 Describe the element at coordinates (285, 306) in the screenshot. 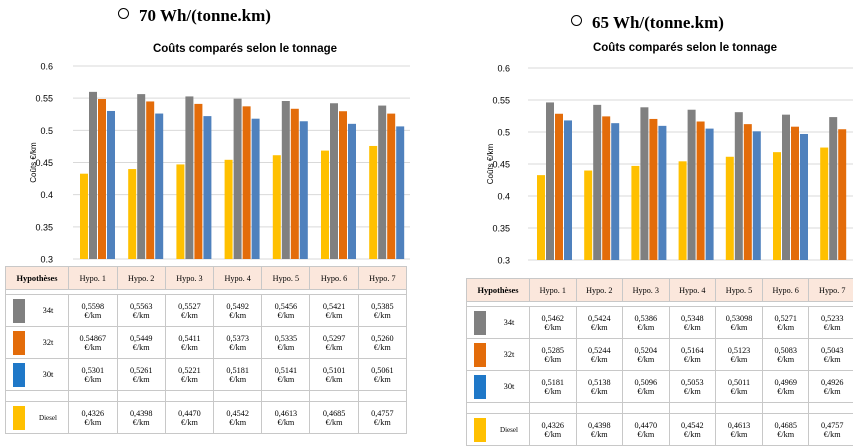

I see `cell-value: 0,5456` at that location.